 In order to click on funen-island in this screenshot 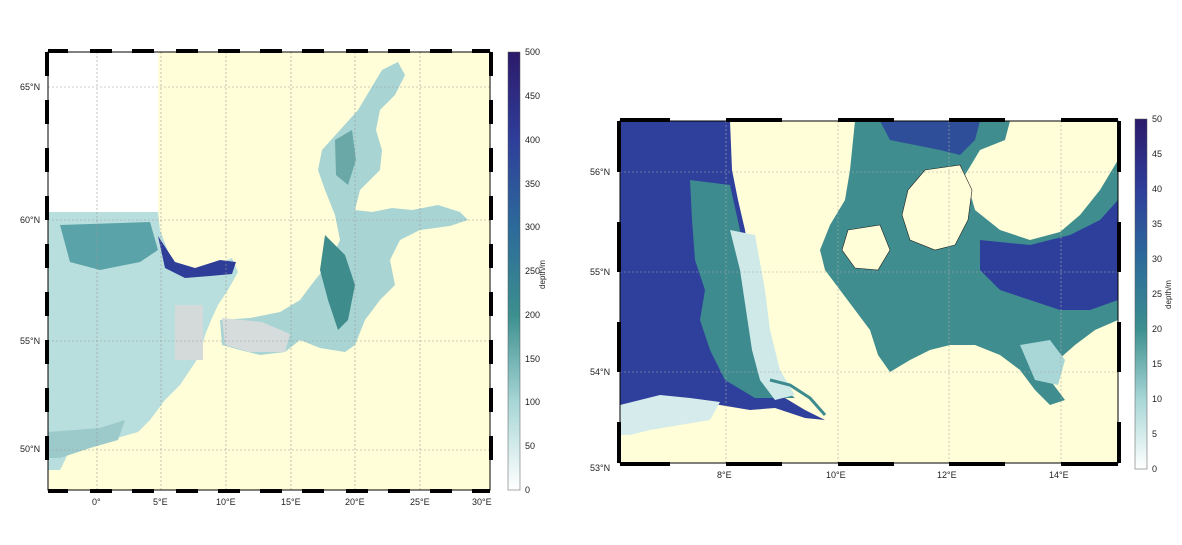, I will do `click(866, 247)`.